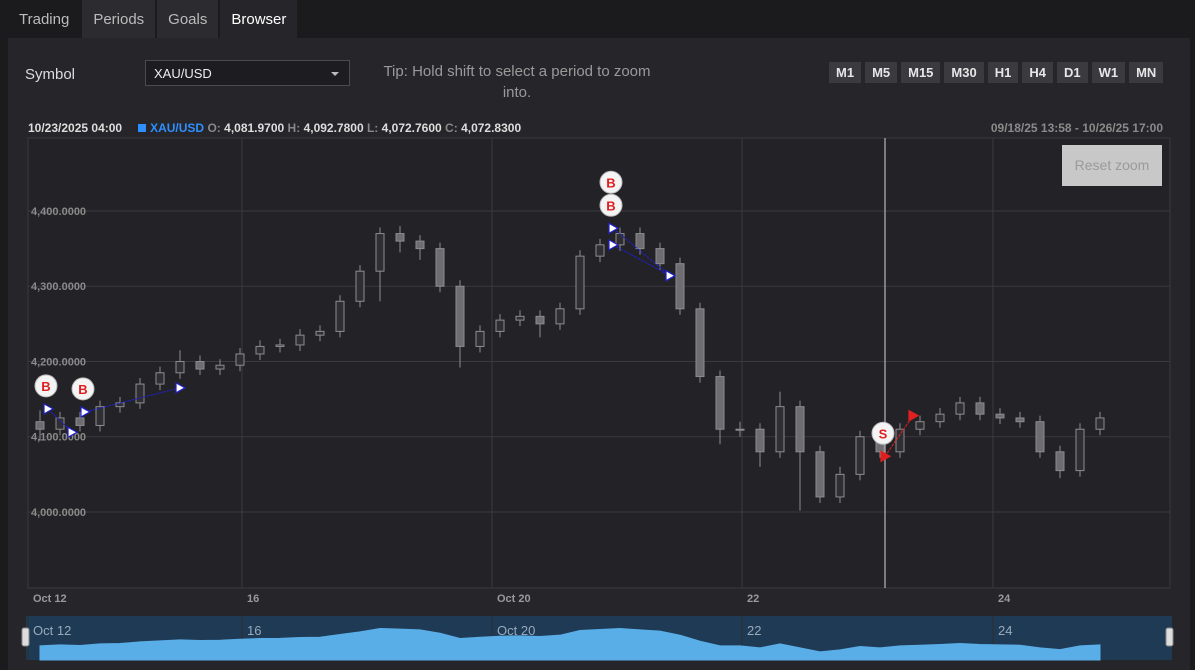 This screenshot has height=670, width=1195. I want to click on x-tick-label: Oct 12, so click(50, 599).